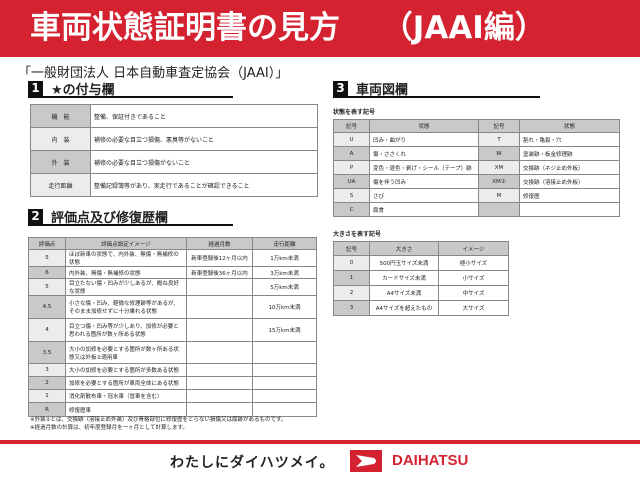  I want to click on table-cell: 小サイズ, so click(473, 278).